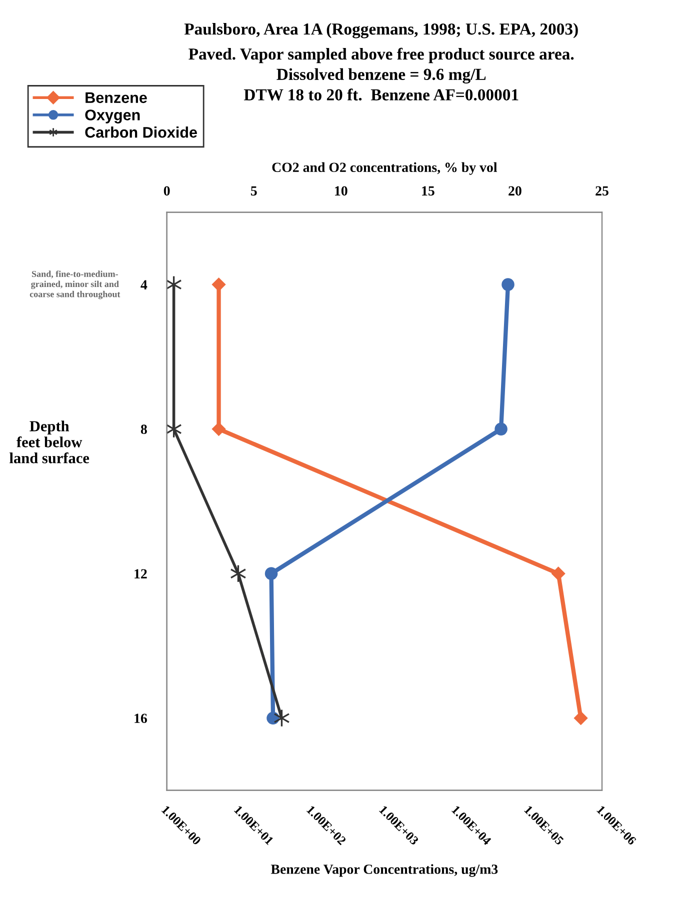  What do you see at coordinates (112, 117) in the screenshot?
I see `legend-label: Oxygen` at bounding box center [112, 117].